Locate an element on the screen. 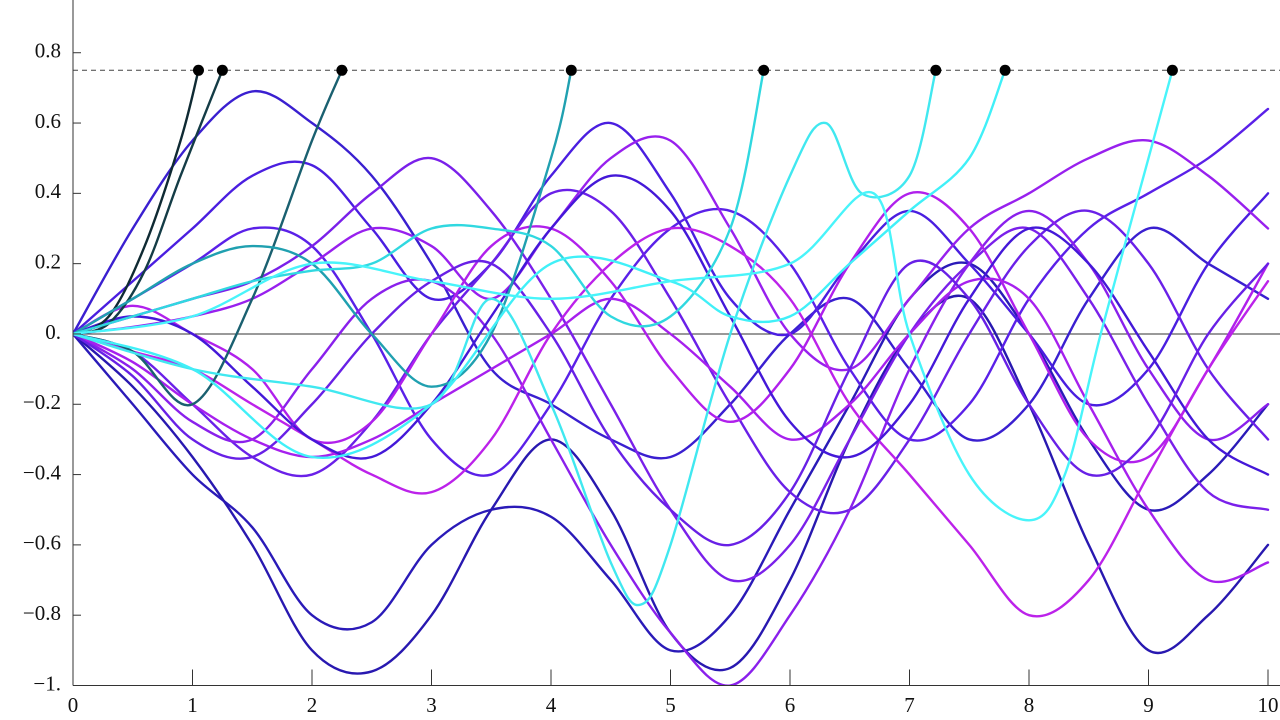 The image size is (1280, 720). x-tick-label: 3 is located at coordinates (431, 705).